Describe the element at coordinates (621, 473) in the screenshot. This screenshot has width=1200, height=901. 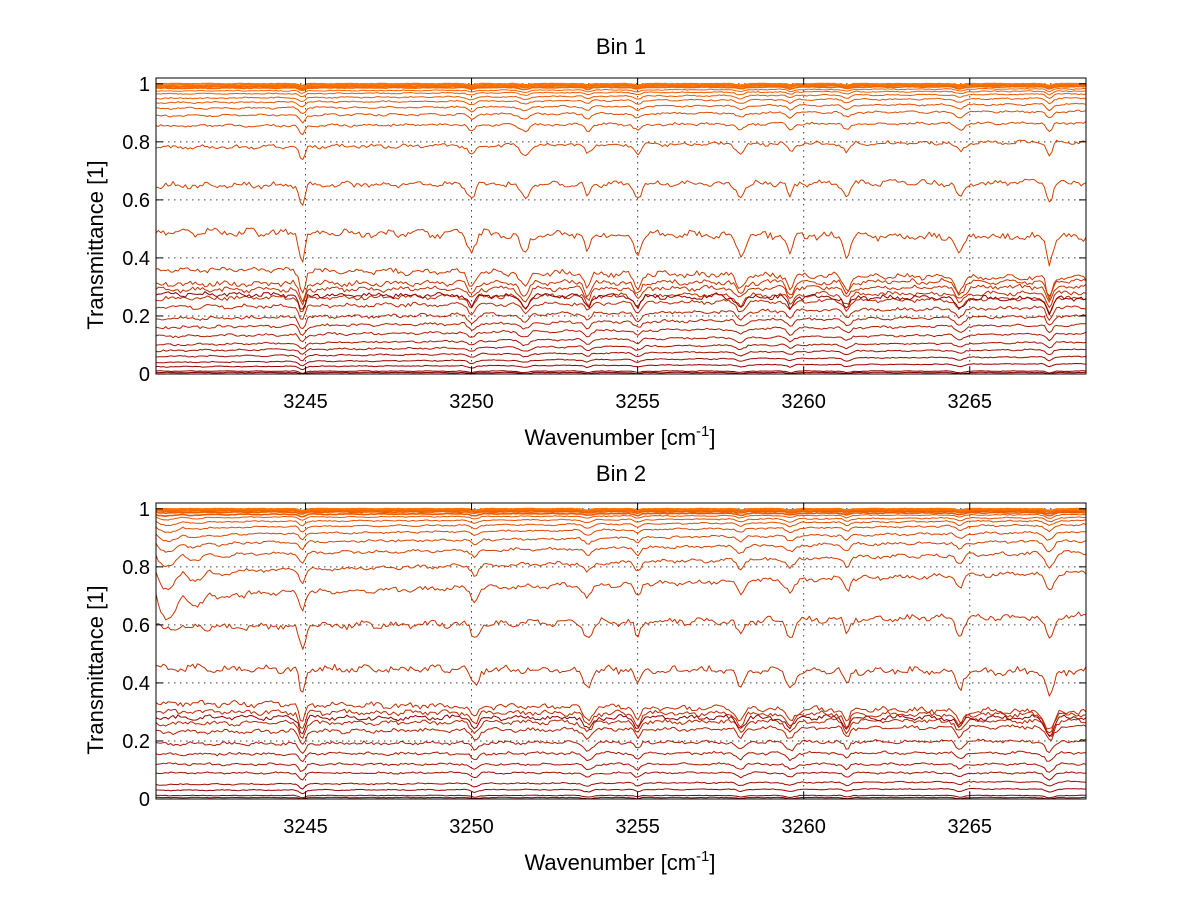
I see `panel-title: Bin 2` at that location.